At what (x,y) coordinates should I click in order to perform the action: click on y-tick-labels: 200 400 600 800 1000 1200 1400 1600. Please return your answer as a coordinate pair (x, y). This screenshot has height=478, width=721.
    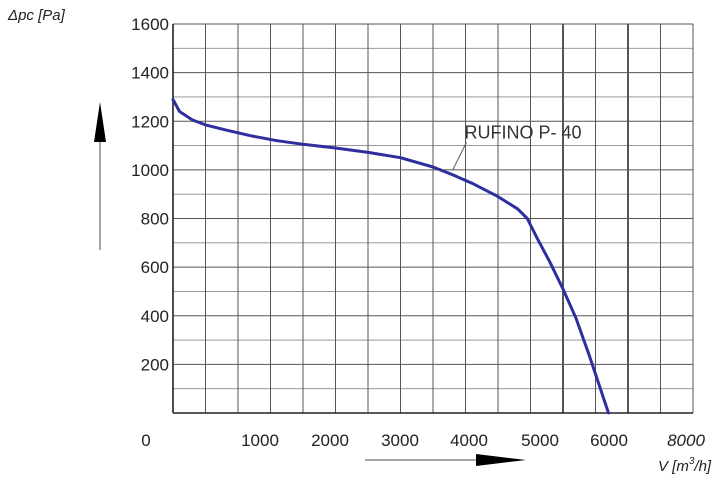
    Looking at the image, I should click on (150, 194).